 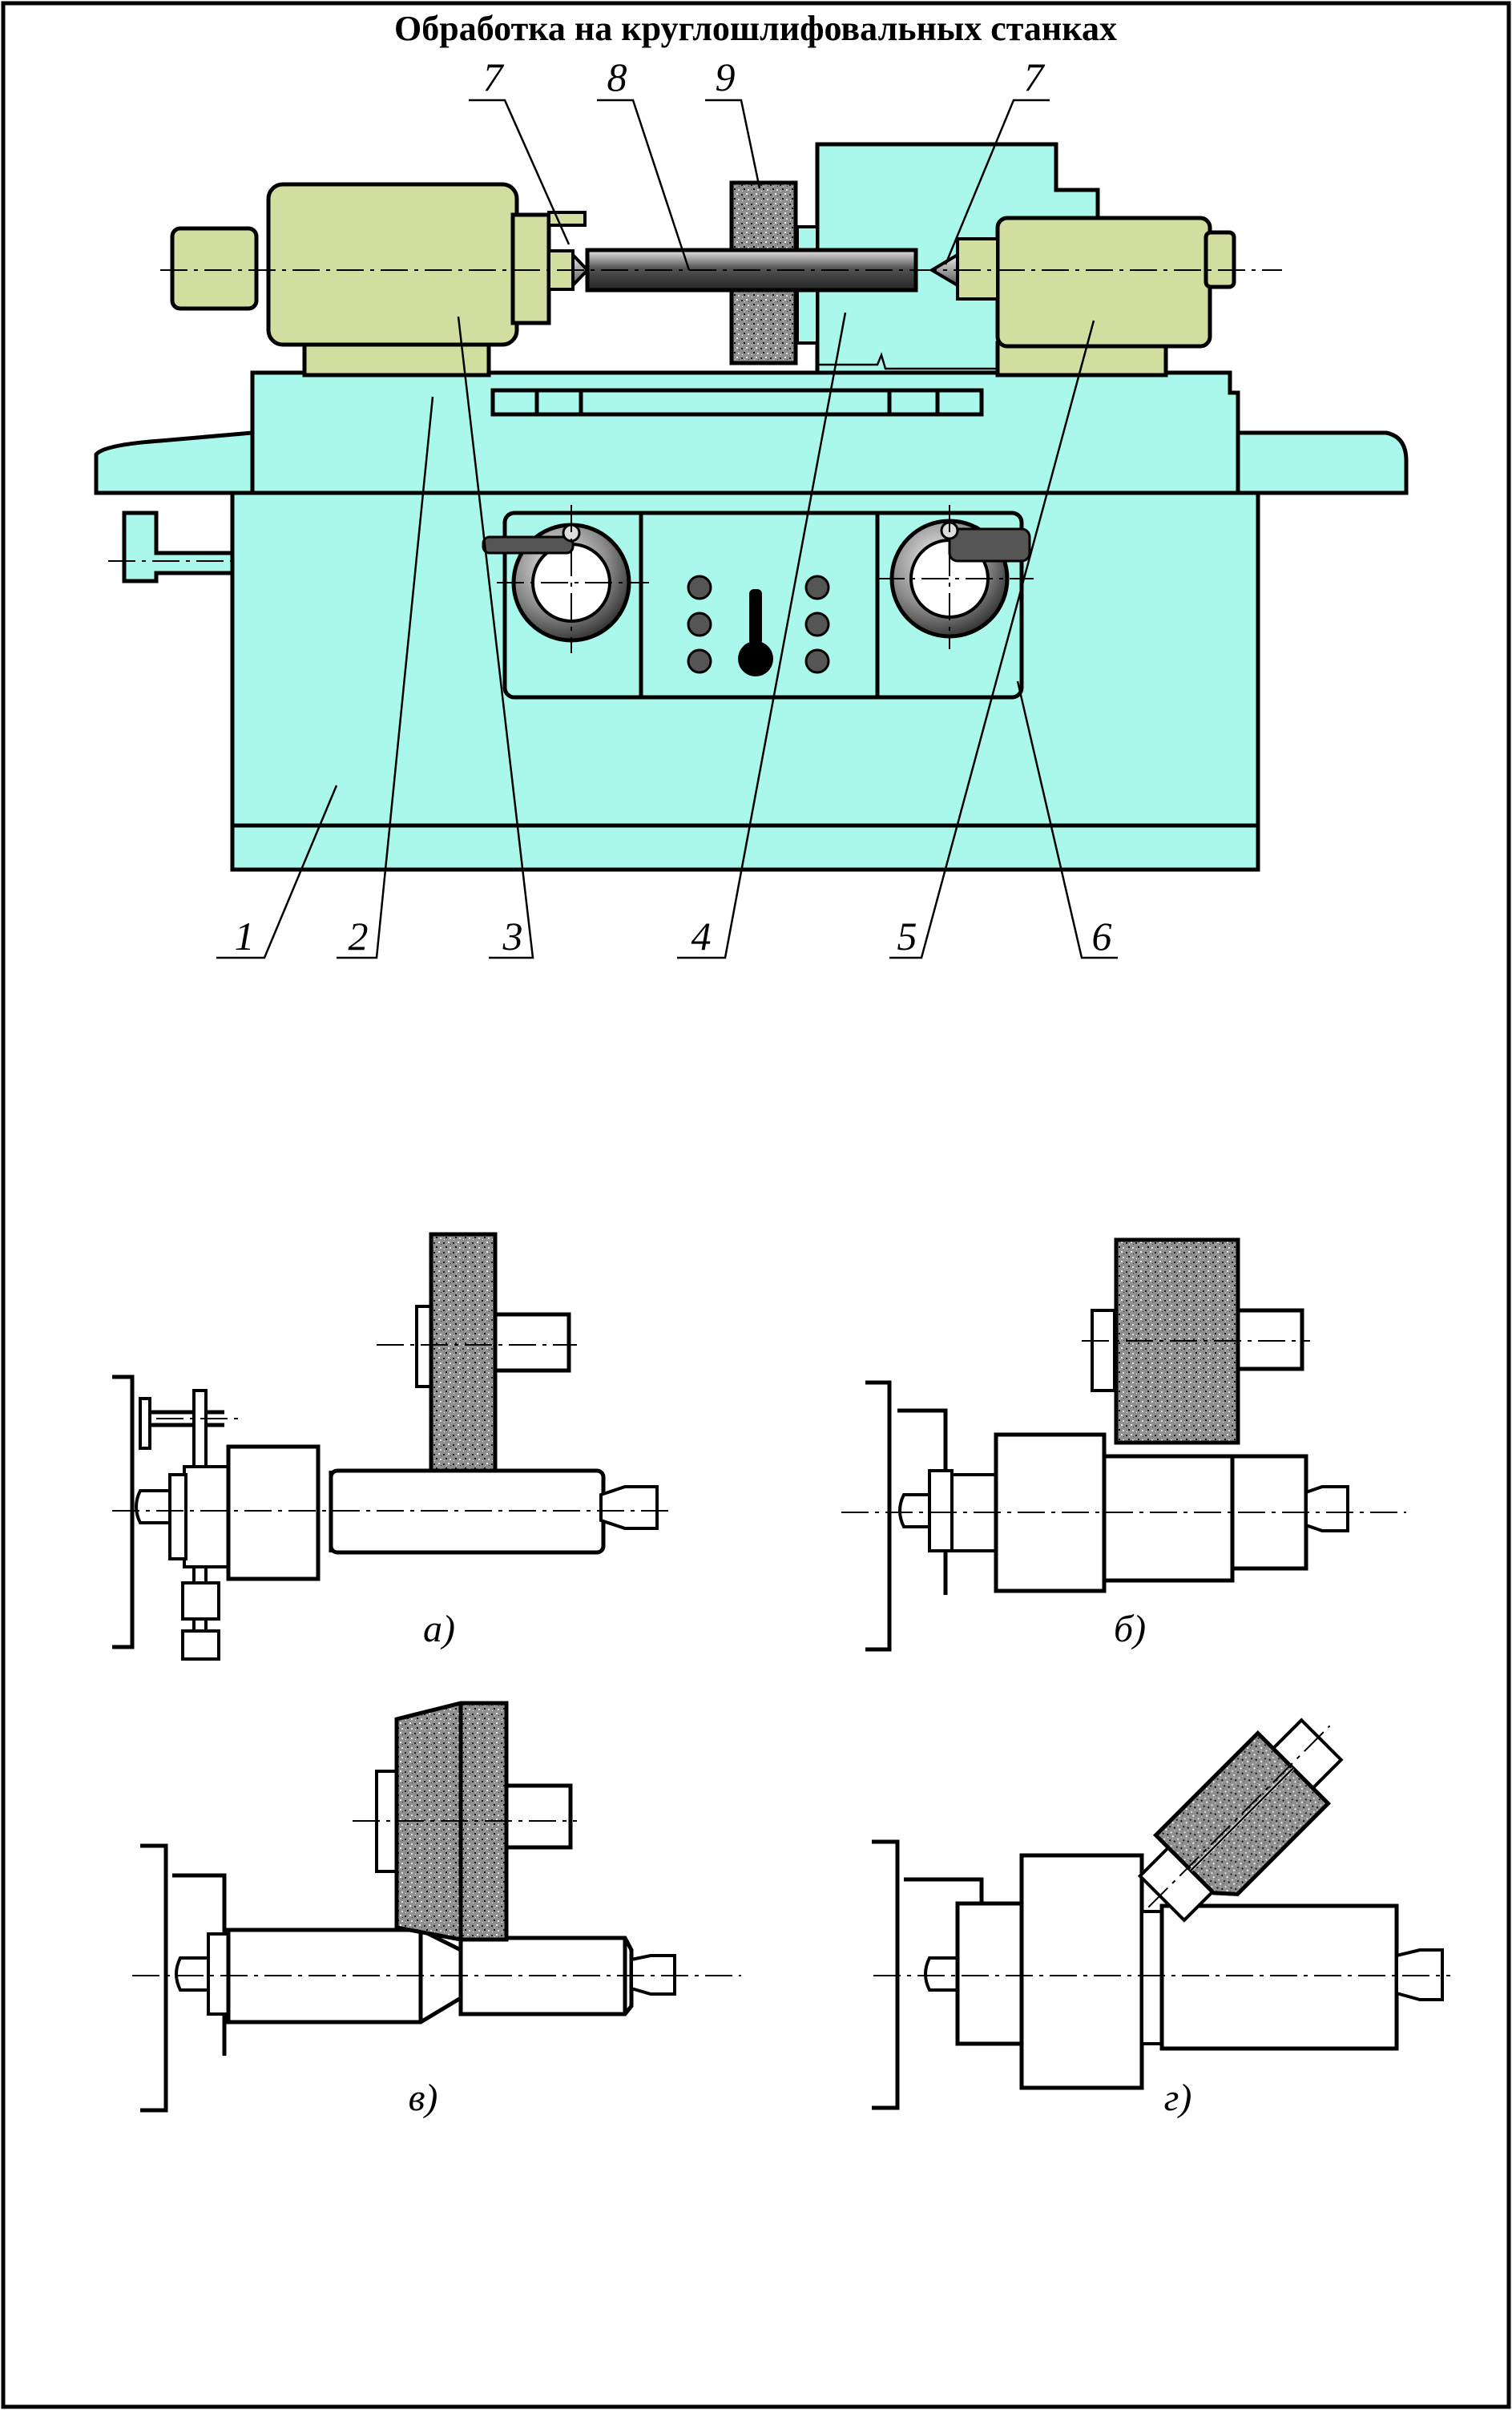 What do you see at coordinates (436, 1910) in the screenshot?
I see `scheme-v: в)` at bounding box center [436, 1910].